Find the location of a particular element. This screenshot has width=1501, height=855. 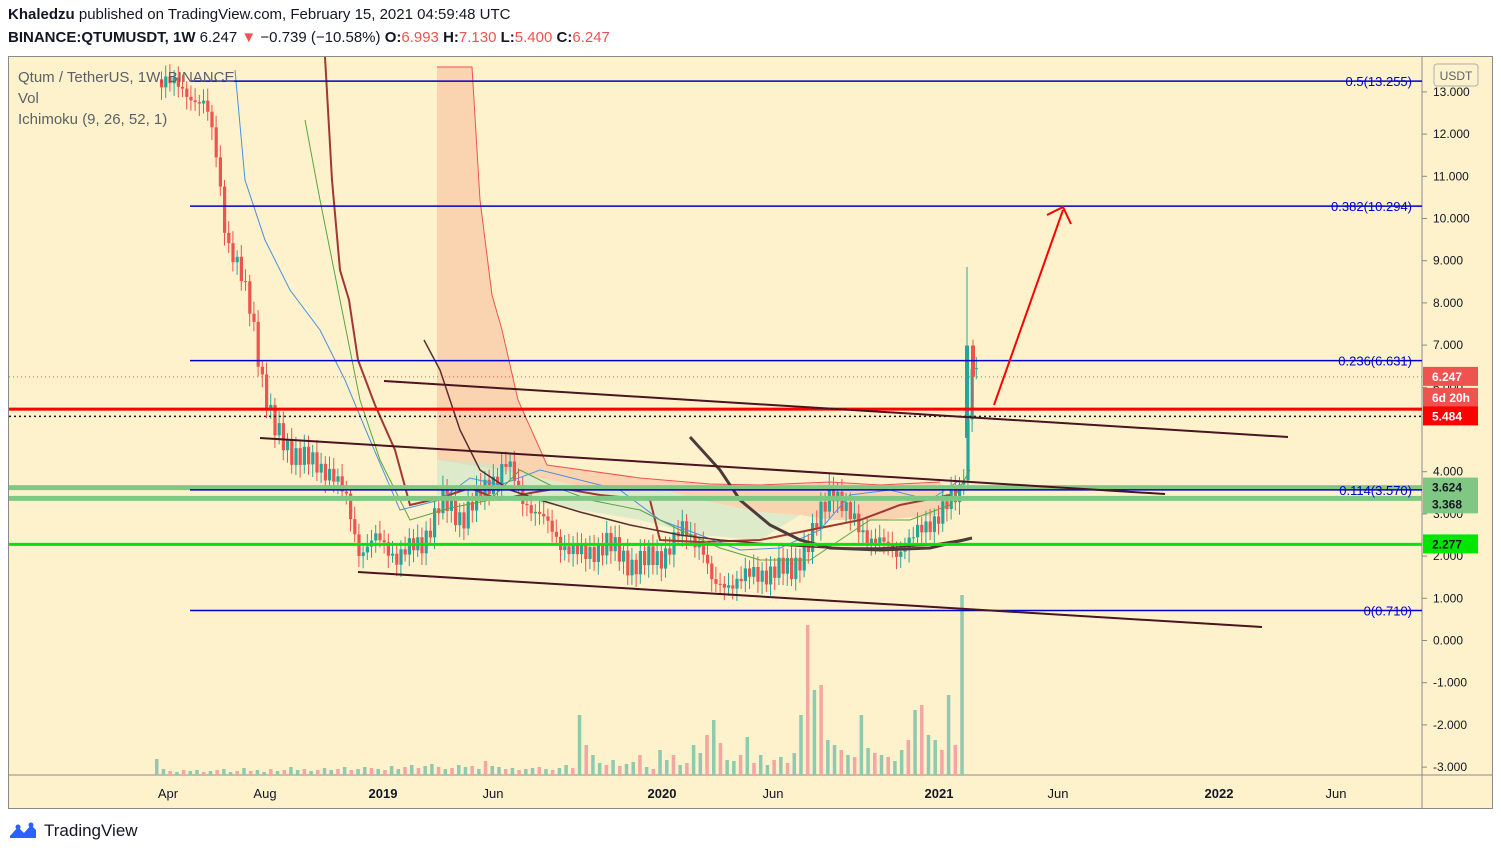

currency-button: USDT is located at coordinates (1456, 75).